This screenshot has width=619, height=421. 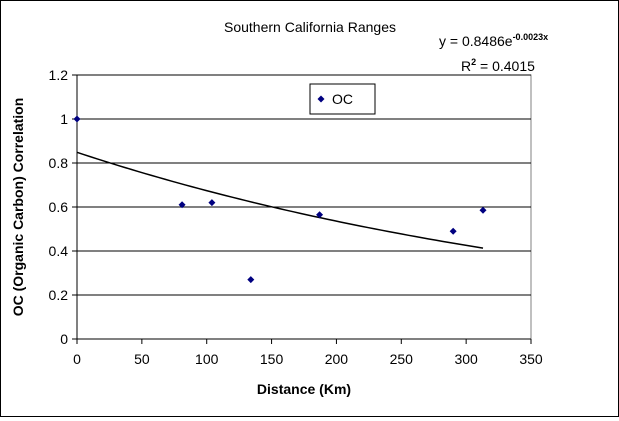 What do you see at coordinates (466, 66) in the screenshot?
I see `r-squared-label: R` at bounding box center [466, 66].